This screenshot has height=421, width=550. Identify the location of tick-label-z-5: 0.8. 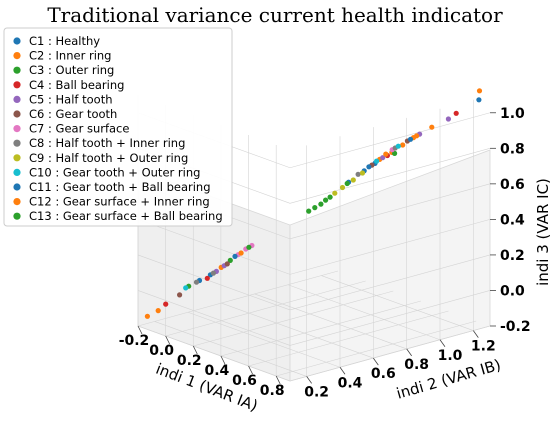
(512, 149).